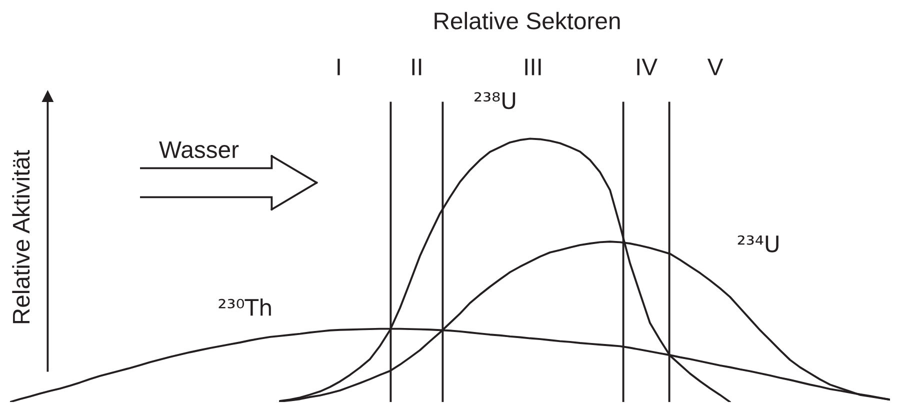 This screenshot has height=403, width=897. What do you see at coordinates (21, 237) in the screenshot?
I see `y-axis-title: Relative Aktivität` at bounding box center [21, 237].